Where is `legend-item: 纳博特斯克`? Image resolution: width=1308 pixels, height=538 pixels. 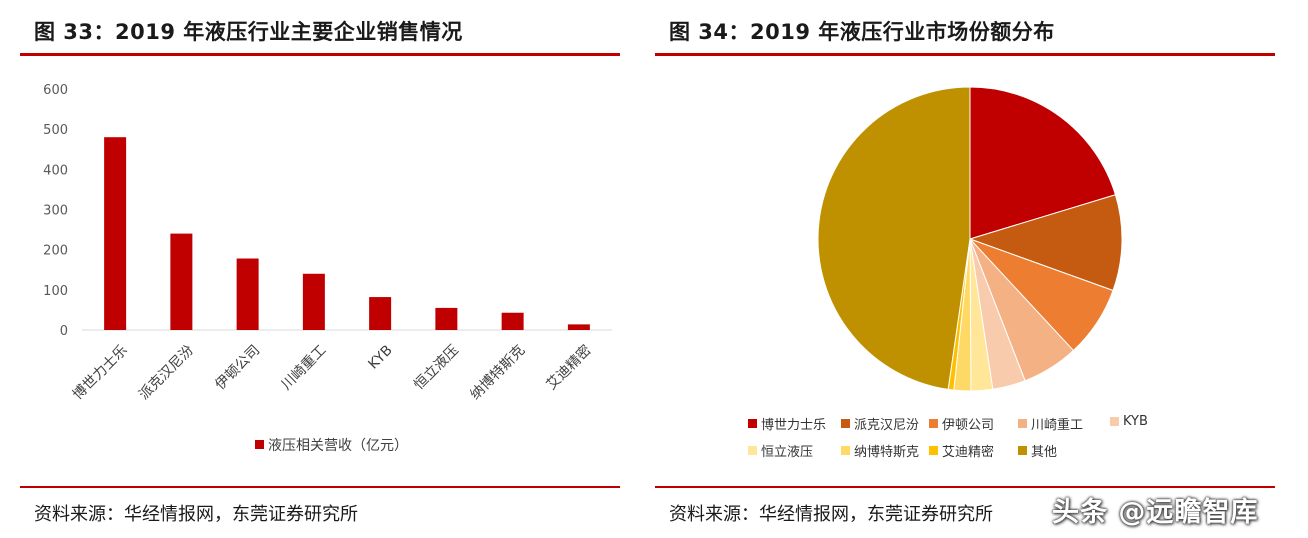 legend-item: 纳博特斯克 is located at coordinates (880, 450).